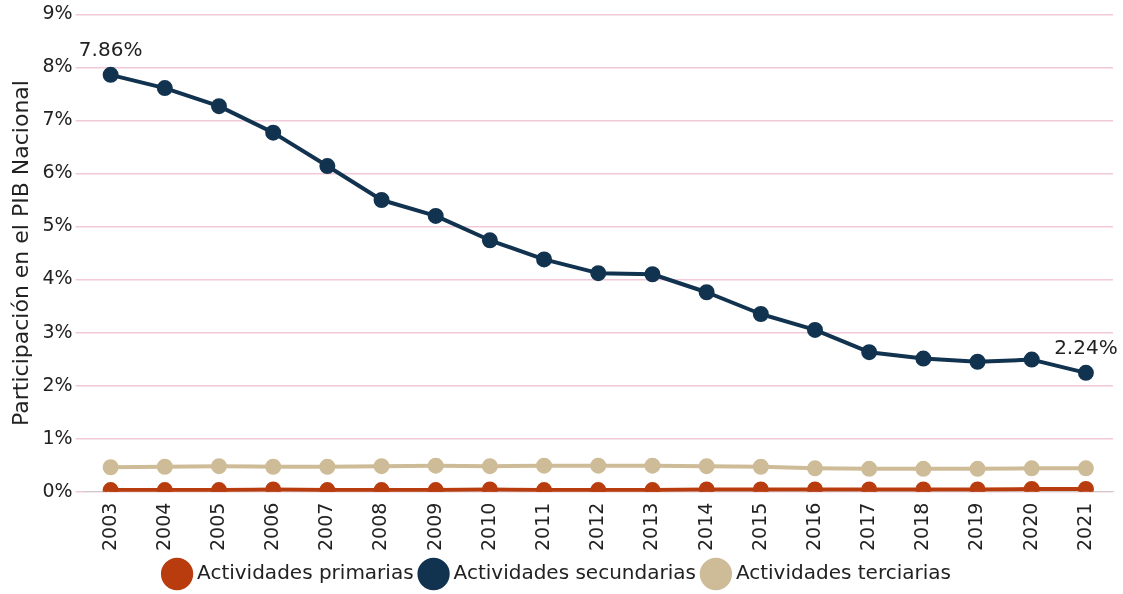  What do you see at coordinates (20, 253) in the screenshot?
I see `y-axis-title: Participación en el PIB Nacional` at bounding box center [20, 253].